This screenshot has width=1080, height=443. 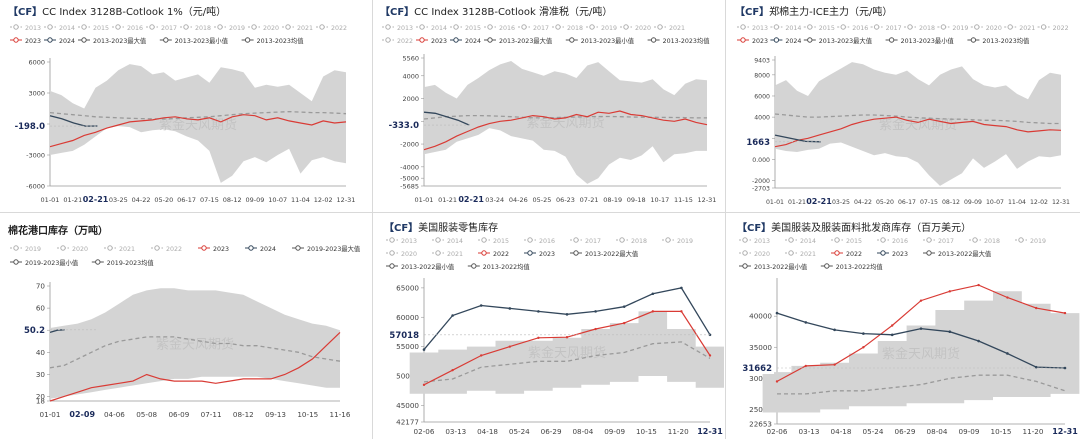 I want to click on y-tick-label: 30, so click(x=41, y=374).